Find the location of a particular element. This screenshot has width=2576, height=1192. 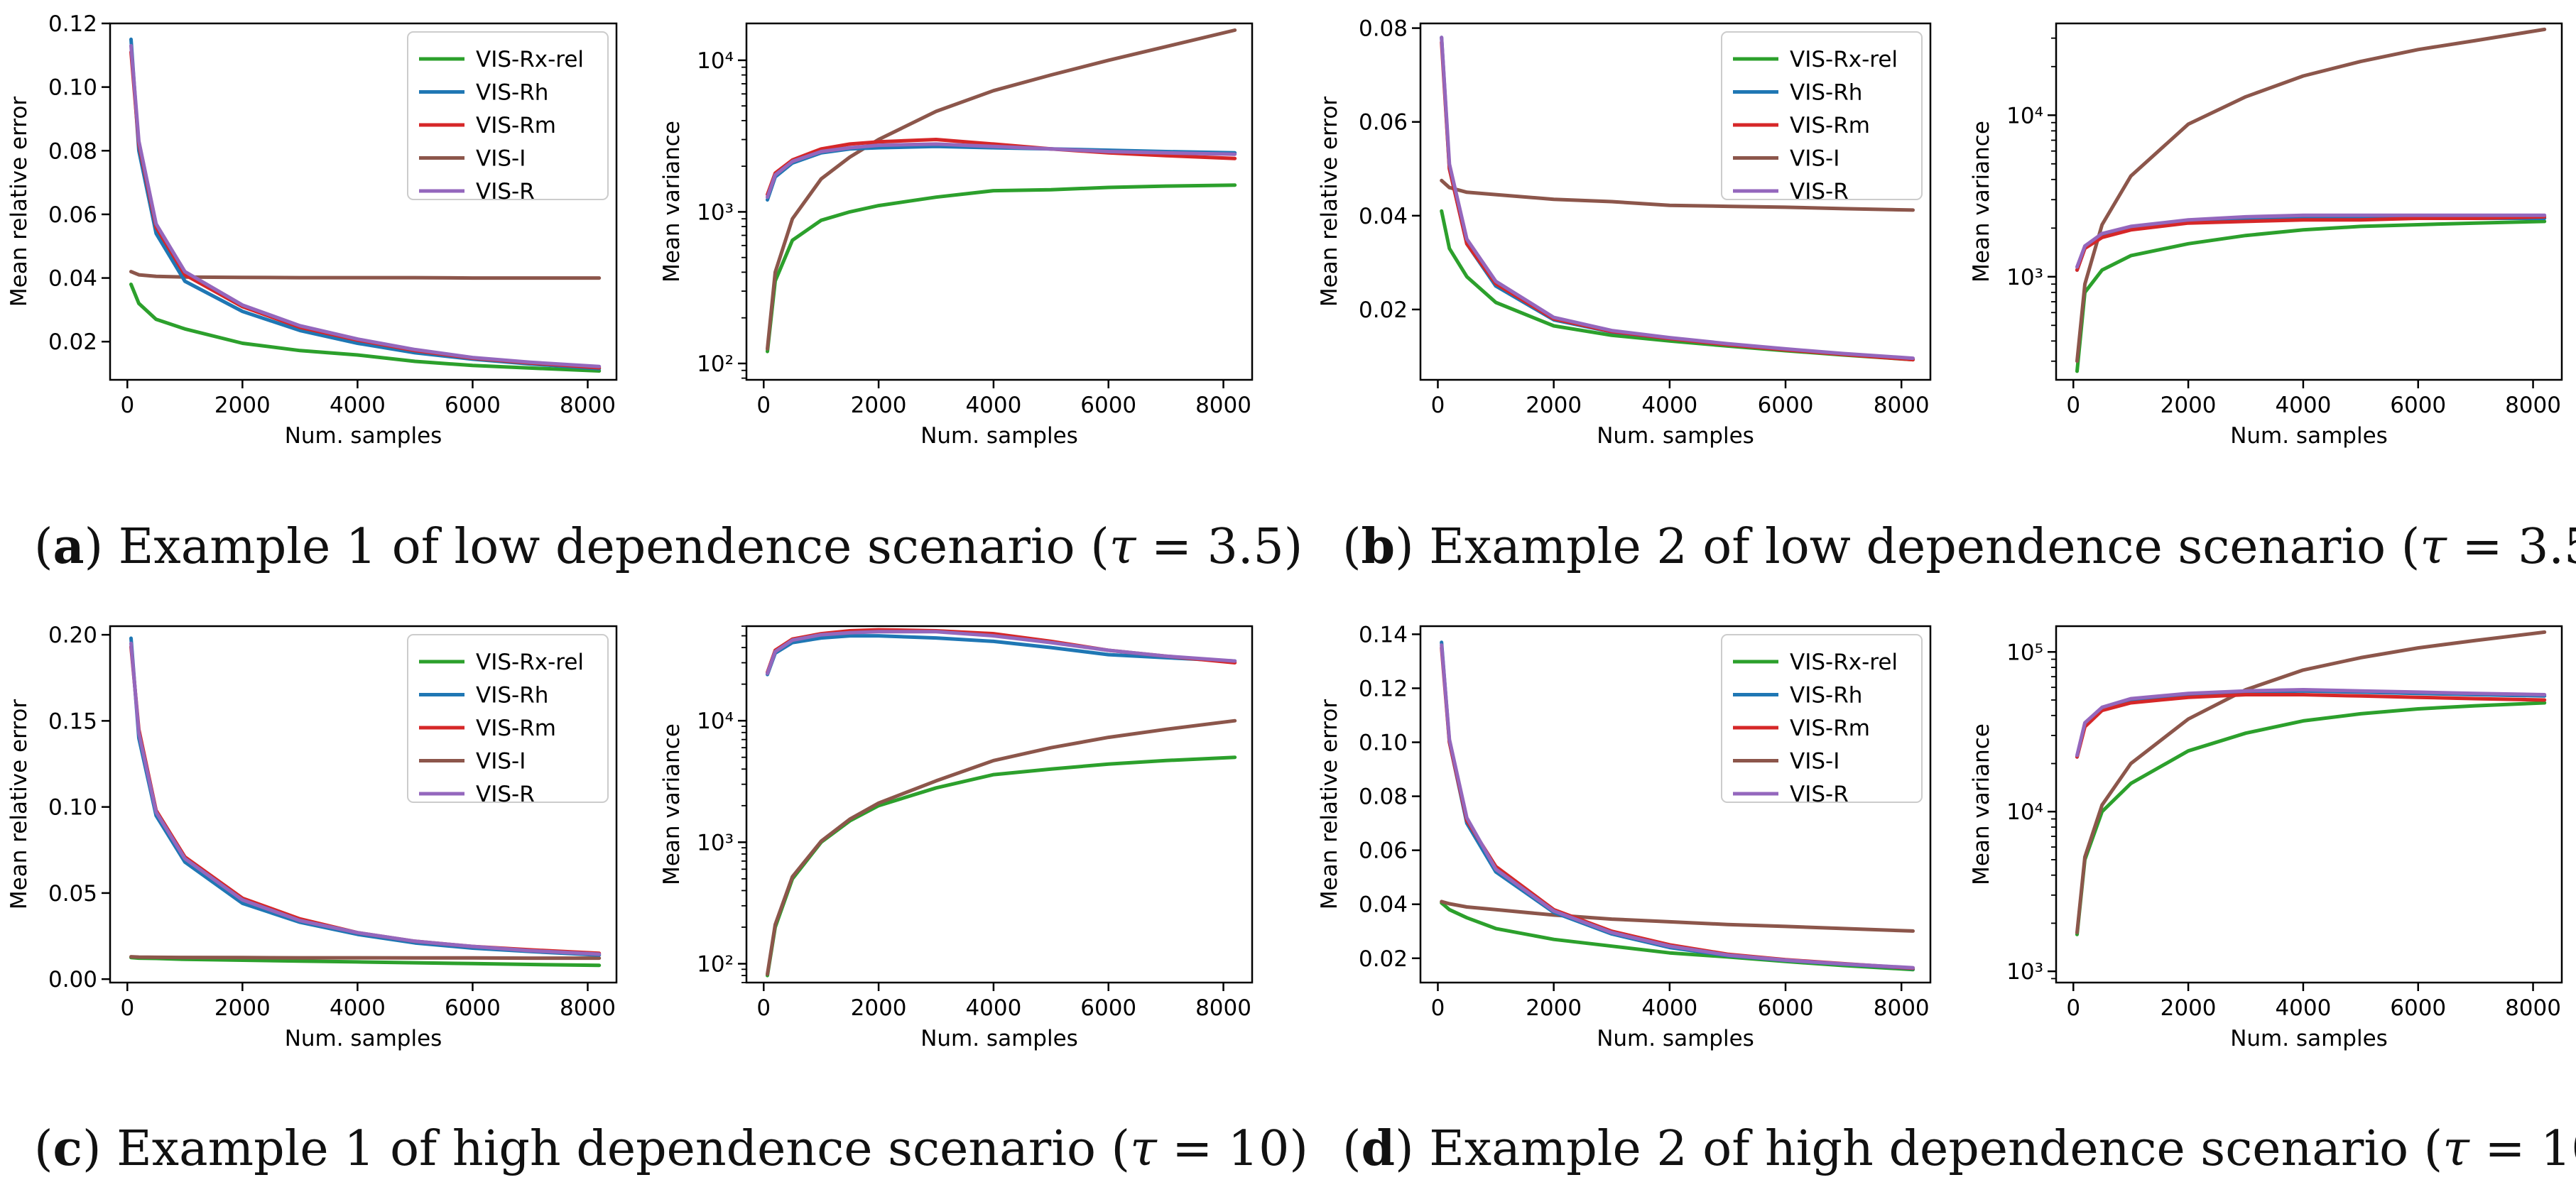

y-tick-label: 0.20 is located at coordinates (73, 636).